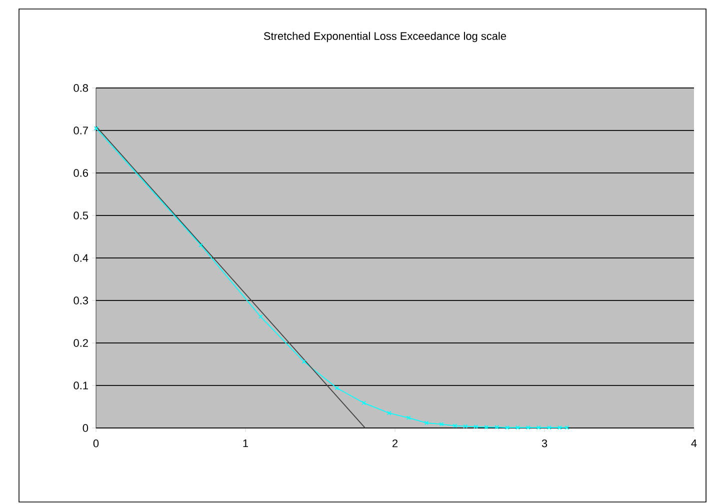 This screenshot has width=707, height=504. What do you see at coordinates (81, 130) in the screenshot?
I see `y-tick-label: 0.7` at bounding box center [81, 130].